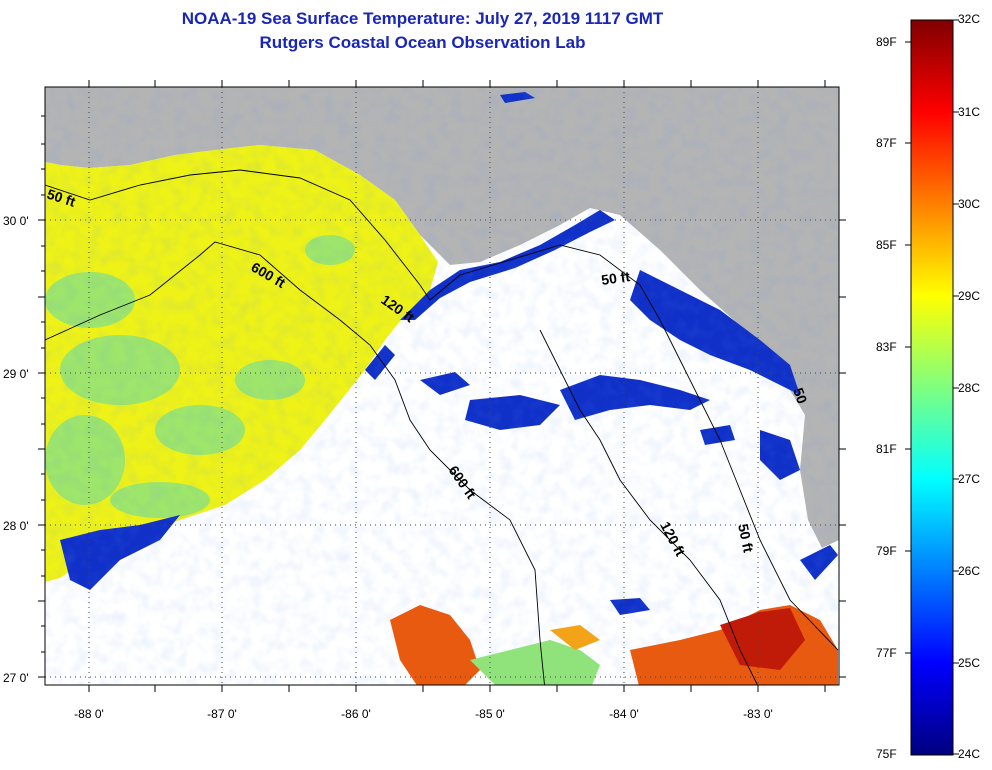 The width and height of the screenshot is (992, 770). Describe the element at coordinates (969, 19) in the screenshot. I see `colorbar-c-32: 32C` at that location.